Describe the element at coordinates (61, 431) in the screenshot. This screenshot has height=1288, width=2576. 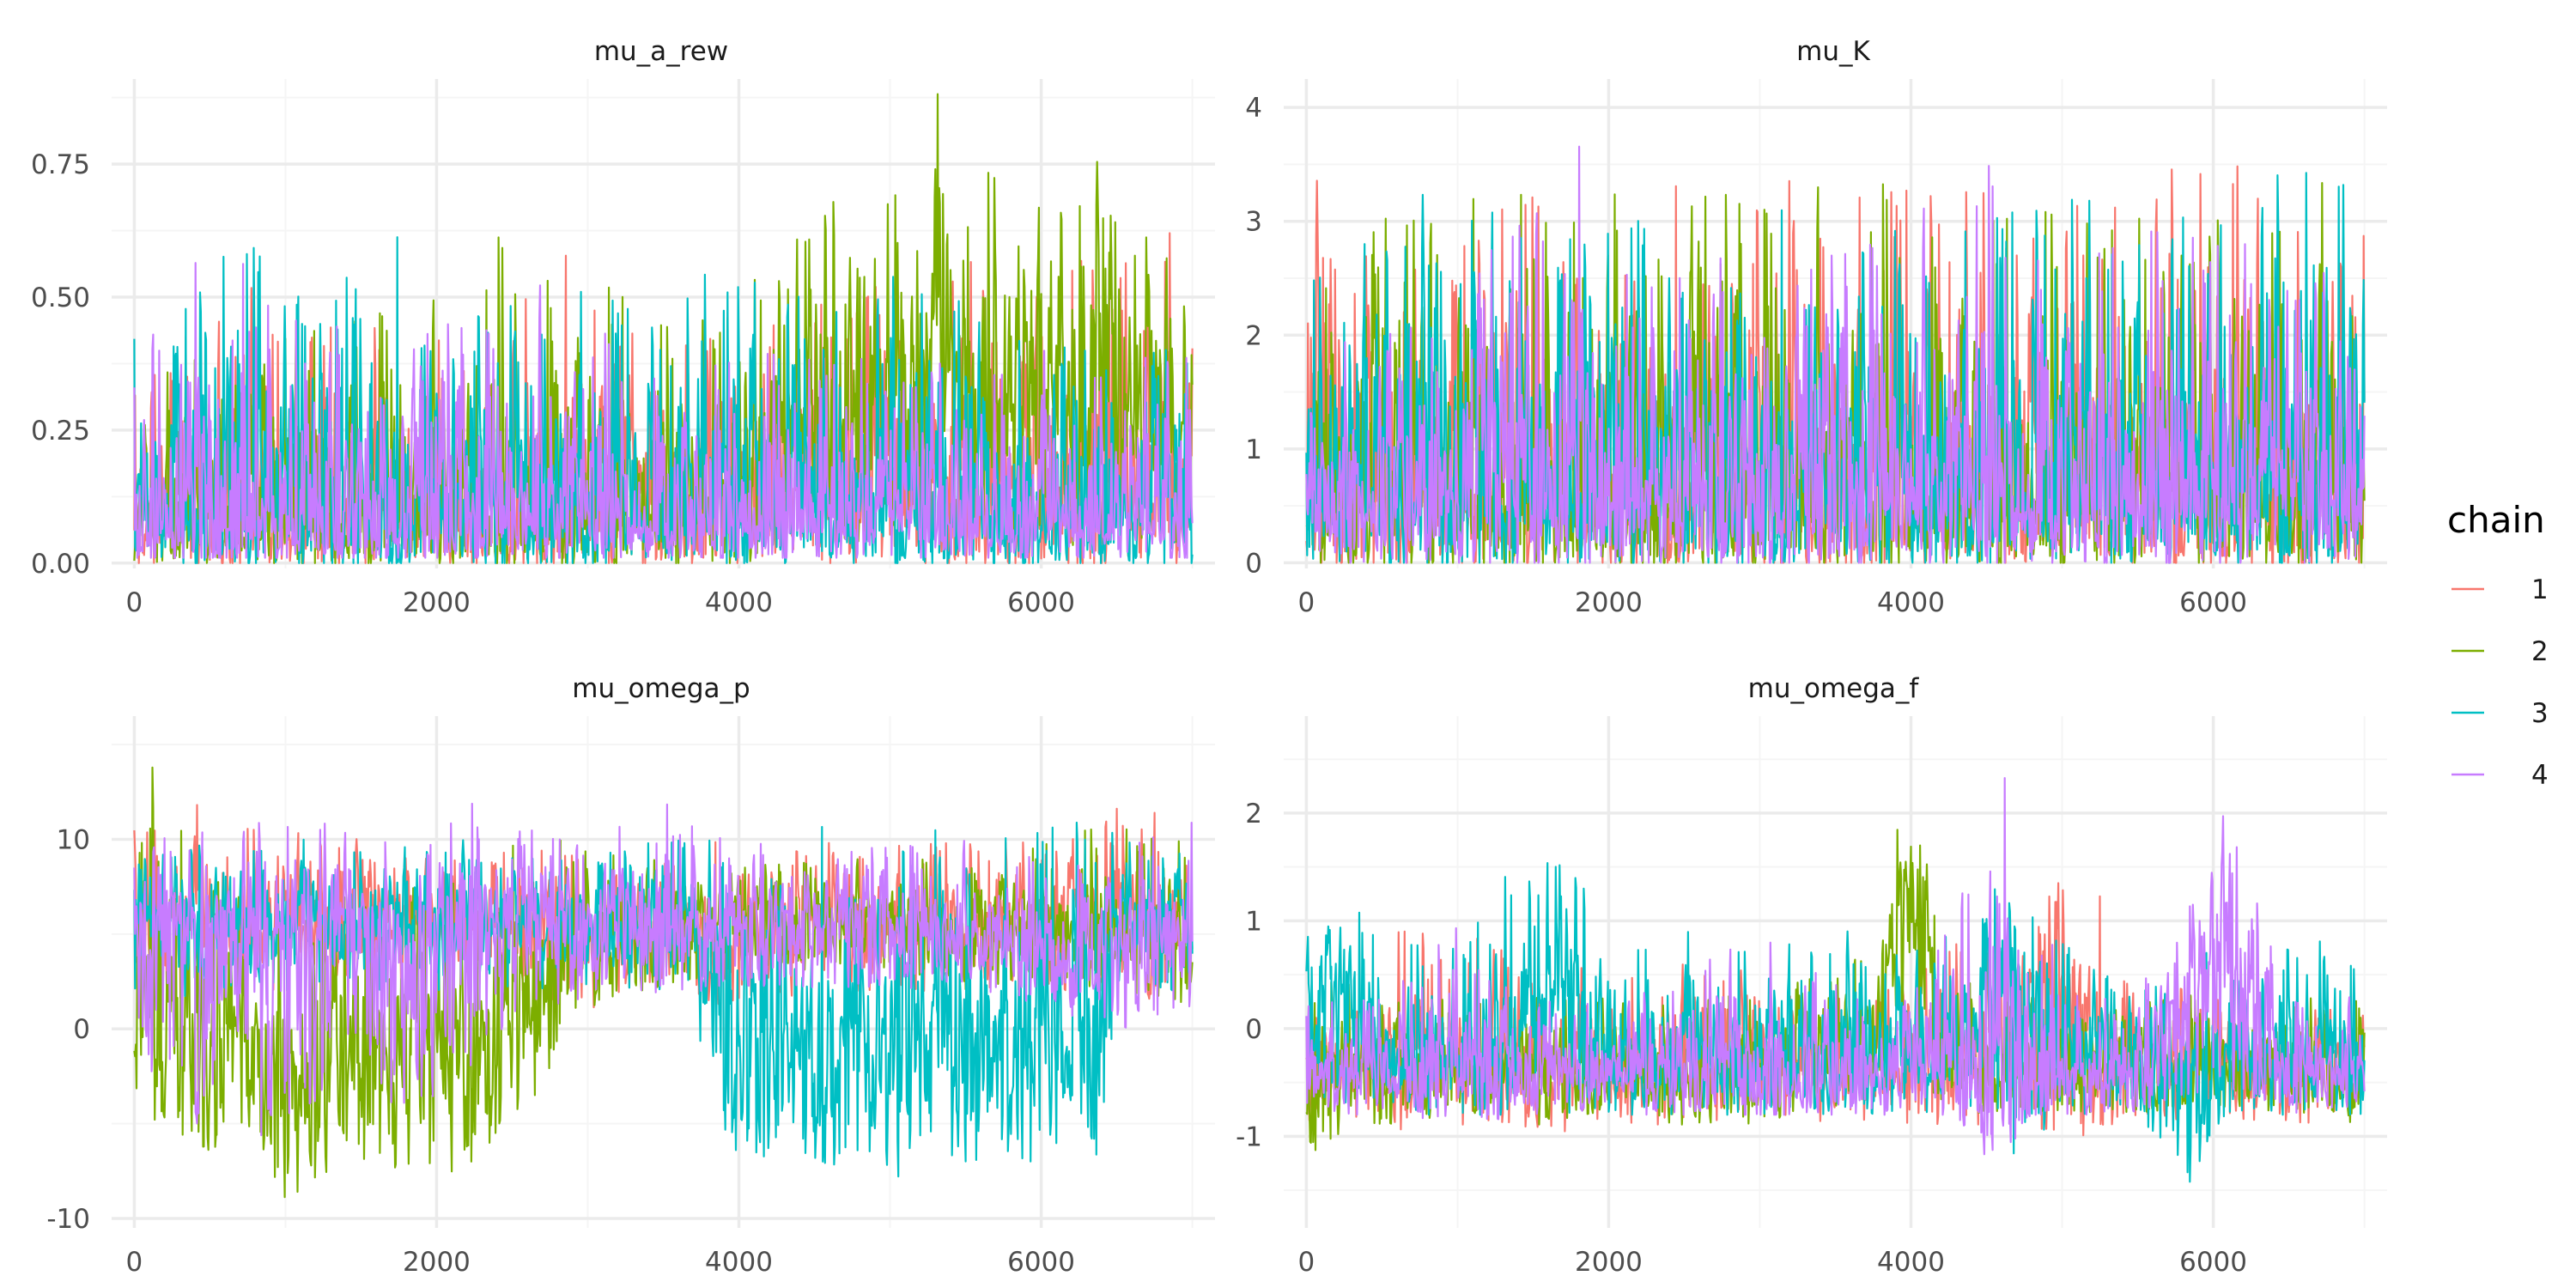
I see `y-tick-label: 0.25` at that location.